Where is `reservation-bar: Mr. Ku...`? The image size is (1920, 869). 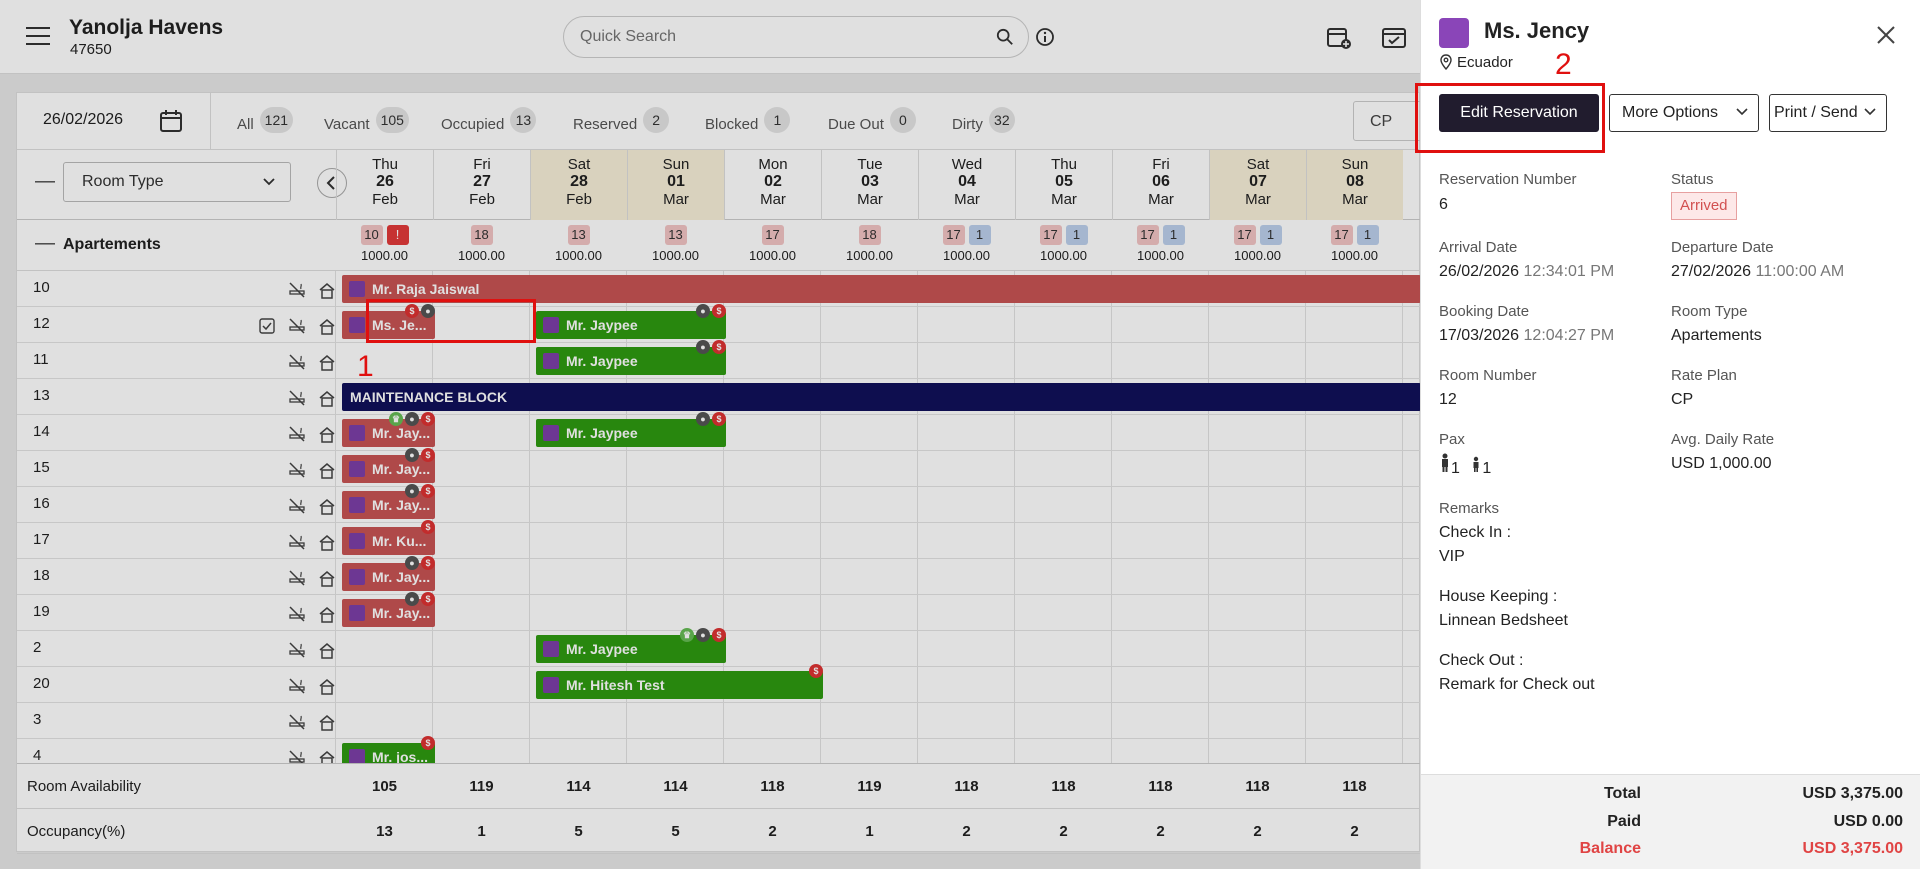
reservation-bar: Mr. Ku... is located at coordinates (388, 541).